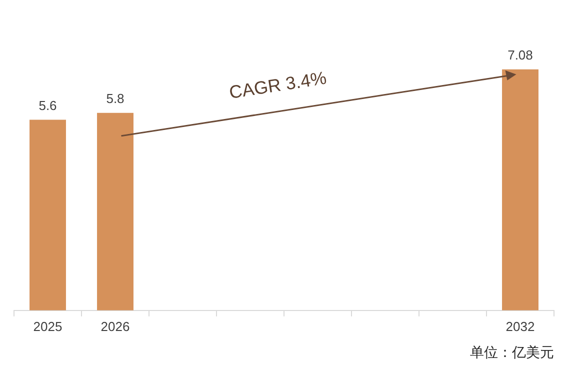 The width and height of the screenshot is (568, 375). Describe the element at coordinates (520, 326) in the screenshot. I see `x-tick-label: 2032` at that location.